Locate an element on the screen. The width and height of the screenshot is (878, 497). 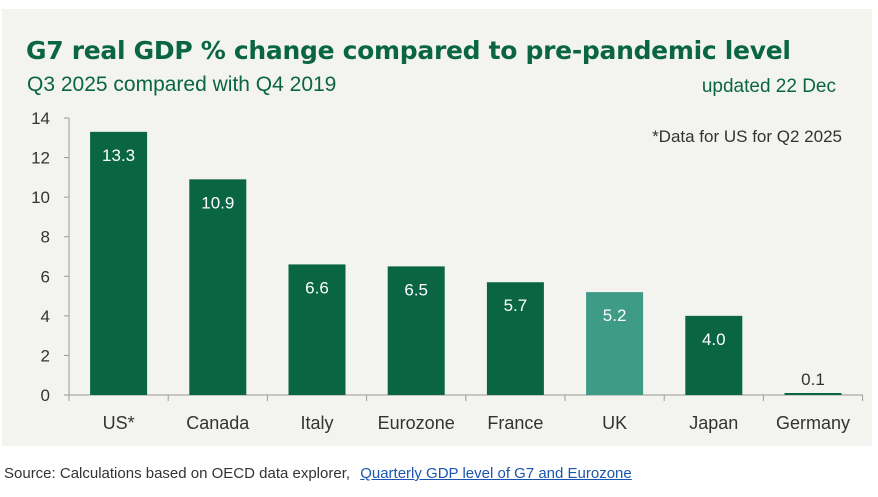
value-label: 5.7 is located at coordinates (516, 305).